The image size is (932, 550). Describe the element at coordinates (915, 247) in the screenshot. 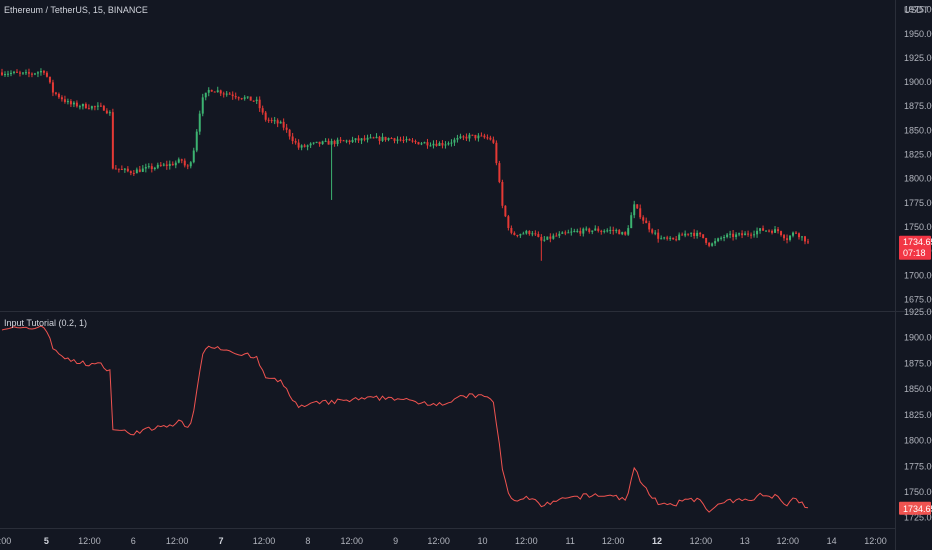

I see `price-badge: 1734.65 07:18` at that location.